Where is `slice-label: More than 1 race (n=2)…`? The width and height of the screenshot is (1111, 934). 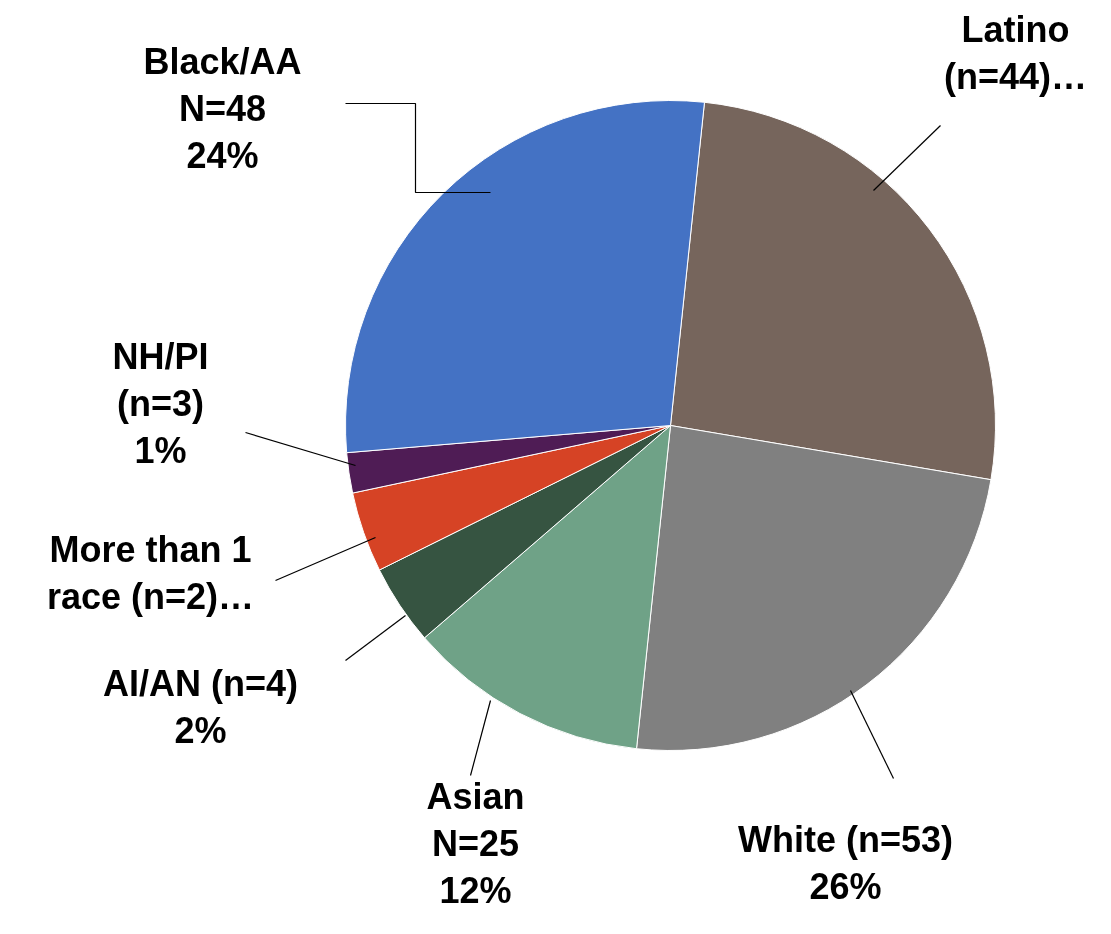
slice-label: More than 1 race (n=2)… is located at coordinates (150, 572).